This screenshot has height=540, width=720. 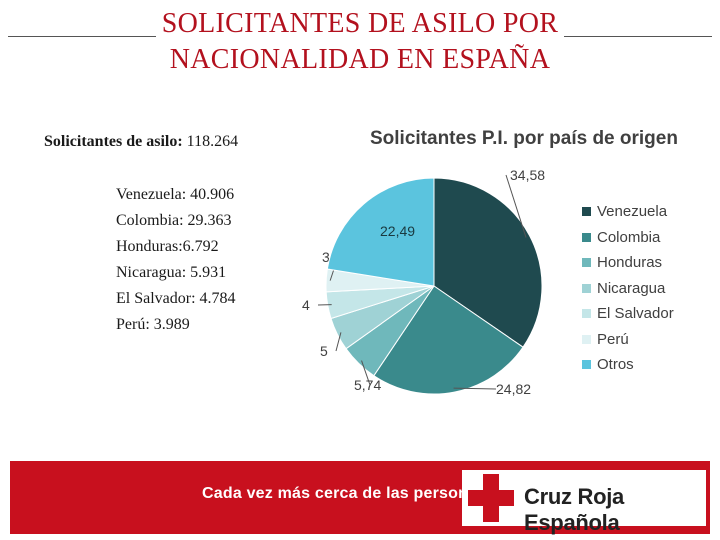 I want to click on legend-label: Honduras, so click(x=630, y=263).